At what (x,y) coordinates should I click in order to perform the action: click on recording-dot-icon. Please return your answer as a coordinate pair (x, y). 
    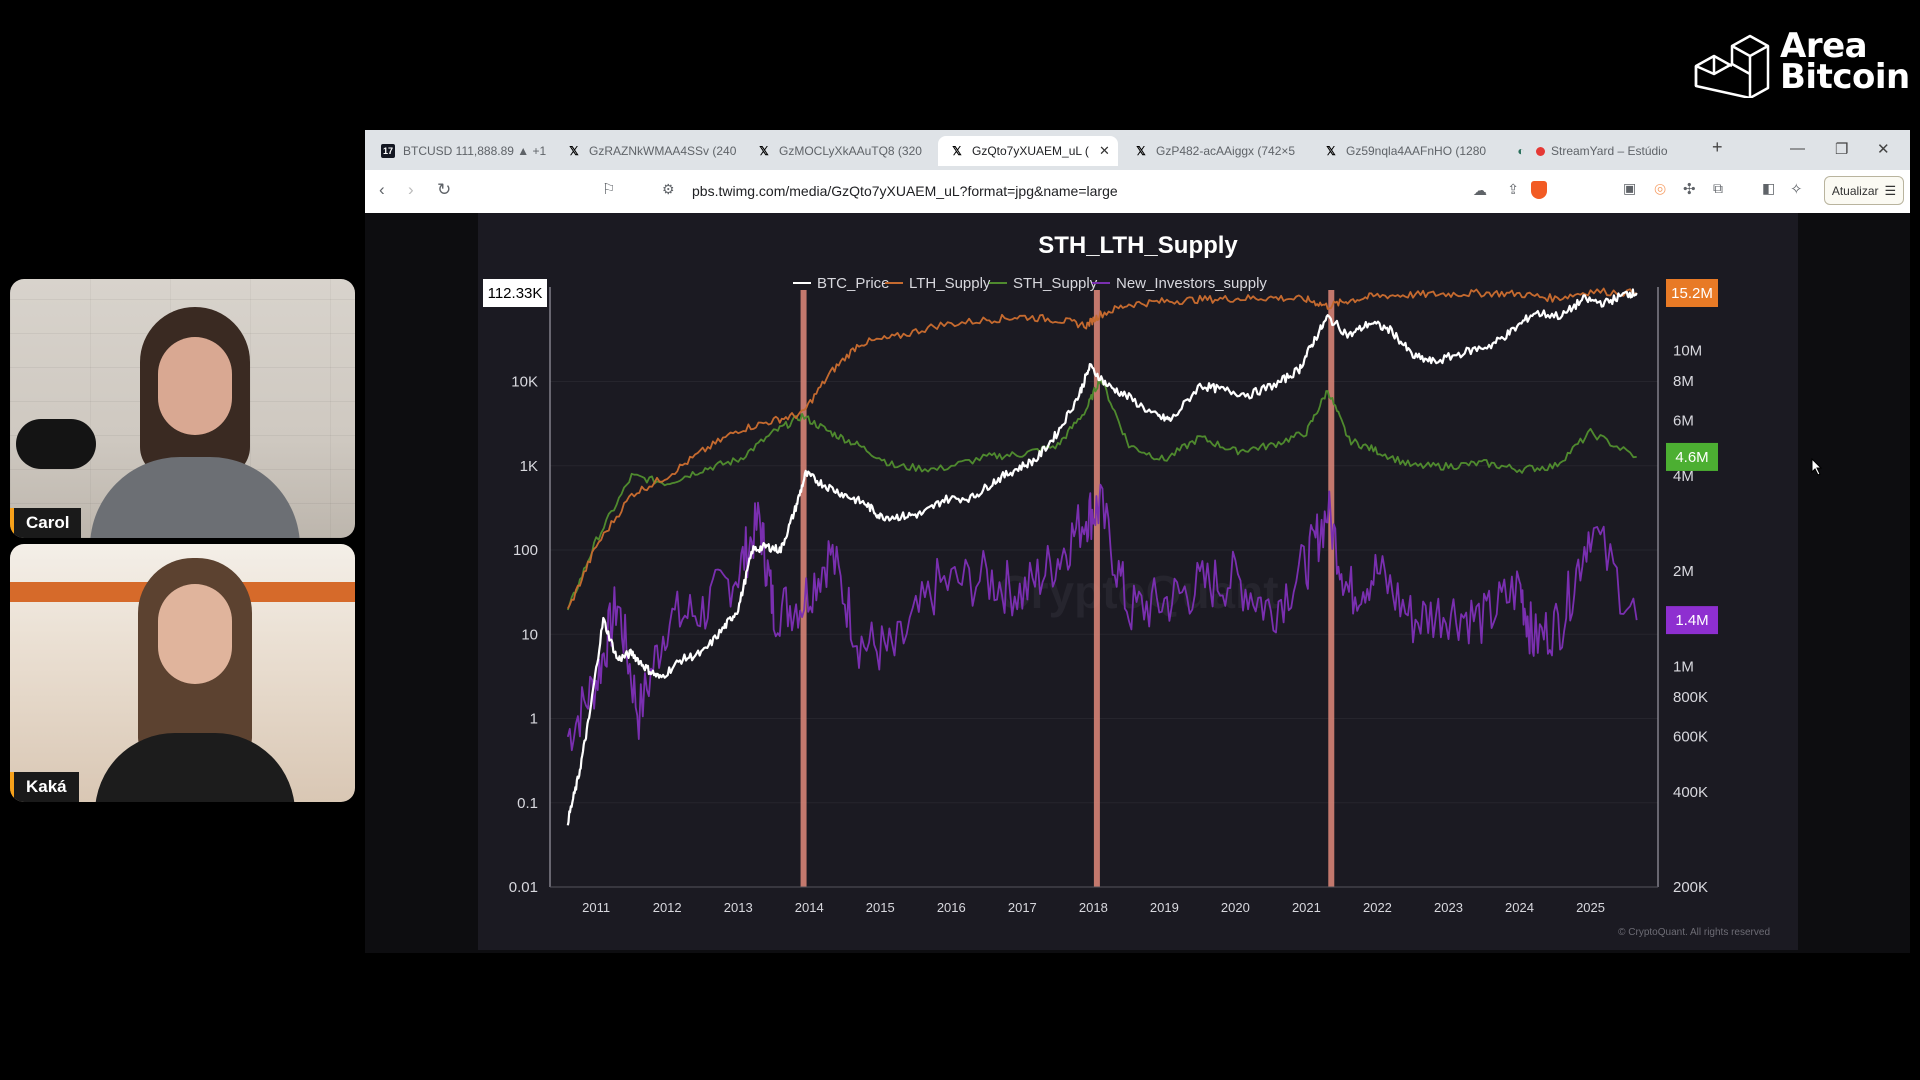
    Looking at the image, I should click on (1540, 151).